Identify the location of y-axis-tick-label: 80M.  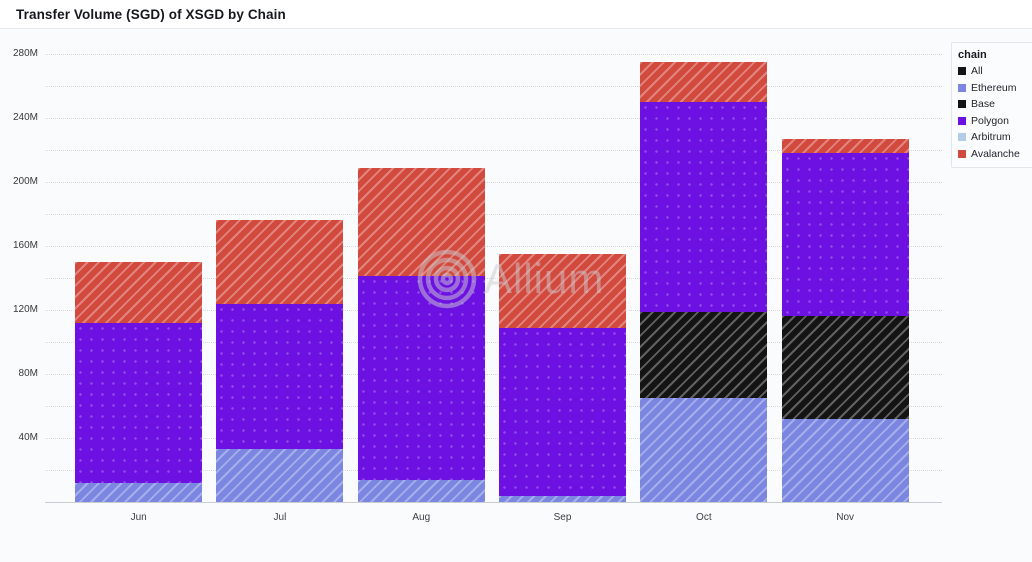
(28, 373).